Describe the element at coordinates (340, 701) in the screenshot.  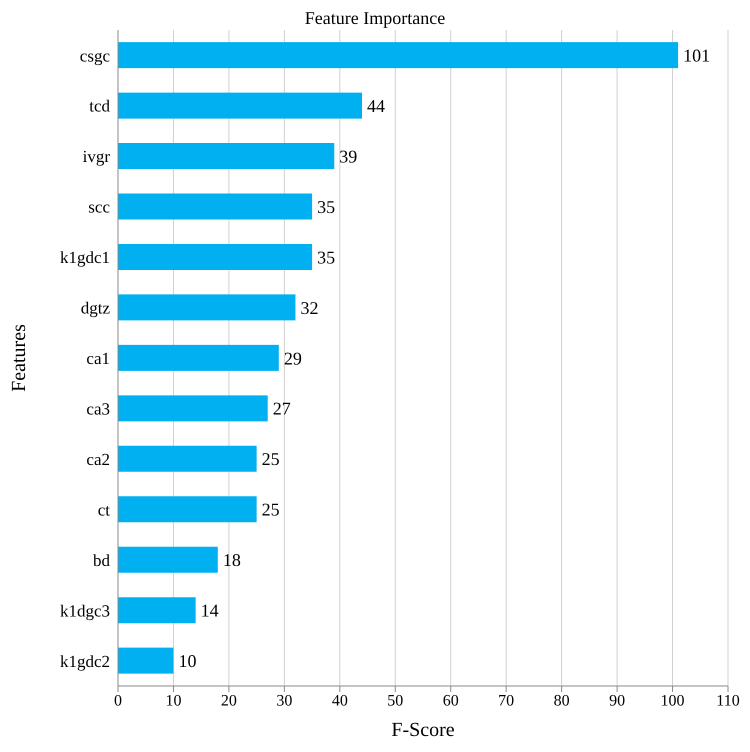
I see `x-tick-label: 40` at that location.